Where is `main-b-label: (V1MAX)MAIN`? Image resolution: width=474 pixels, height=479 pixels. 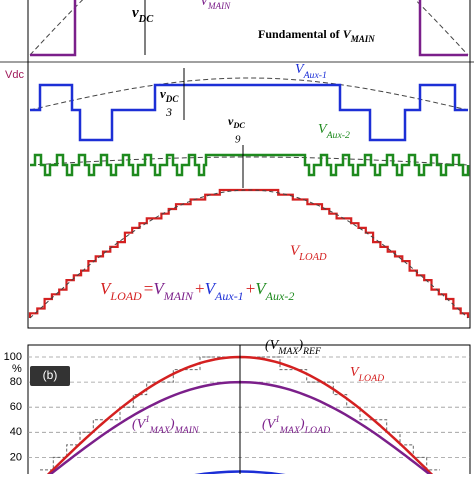
main-b-label: (V1MAX)MAIN is located at coordinates (165, 425).